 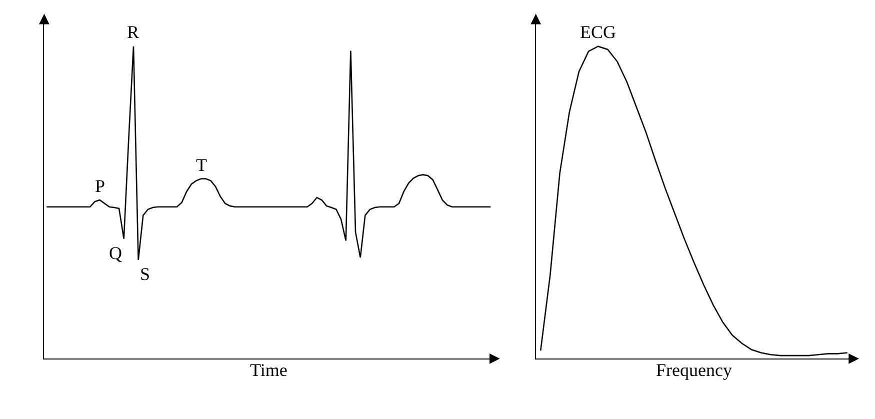 What do you see at coordinates (694, 370) in the screenshot?
I see `x-axis-title: Frequency` at bounding box center [694, 370].